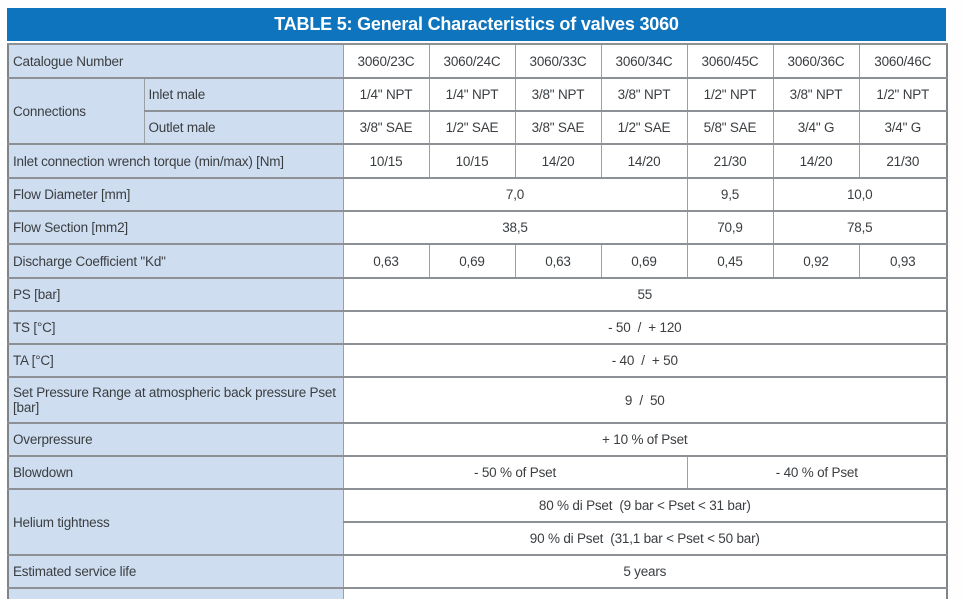 The width and height of the screenshot is (963, 599). Describe the element at coordinates (645, 294) in the screenshot. I see `ps-value: 55` at that location.